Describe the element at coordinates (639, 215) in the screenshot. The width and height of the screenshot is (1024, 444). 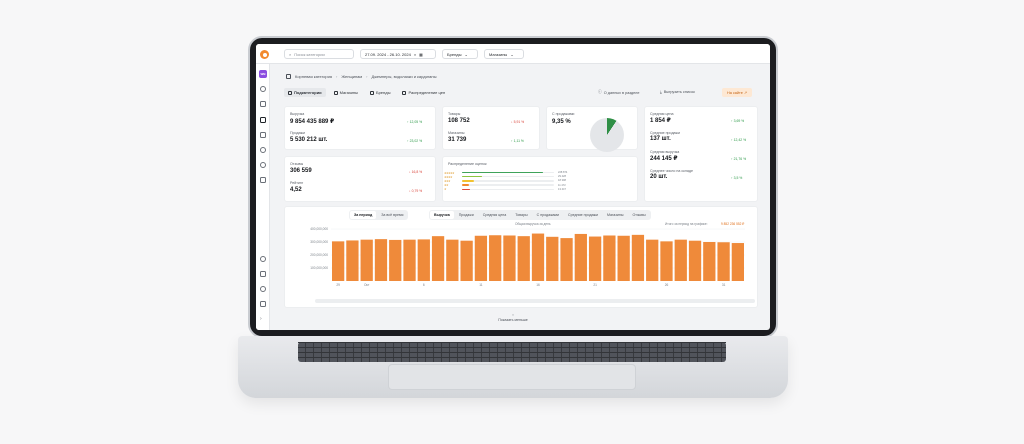
I see `metric-option: Отзывы` at that location.